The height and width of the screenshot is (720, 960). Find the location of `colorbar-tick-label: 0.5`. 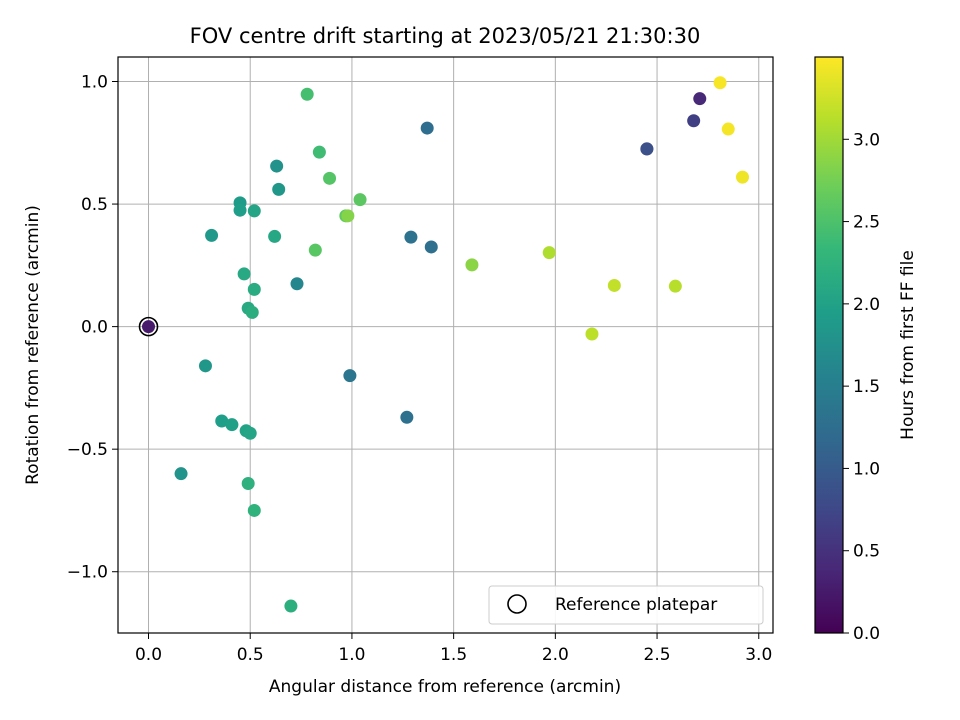

colorbar-tick-label: 0.5 is located at coordinates (866, 552).